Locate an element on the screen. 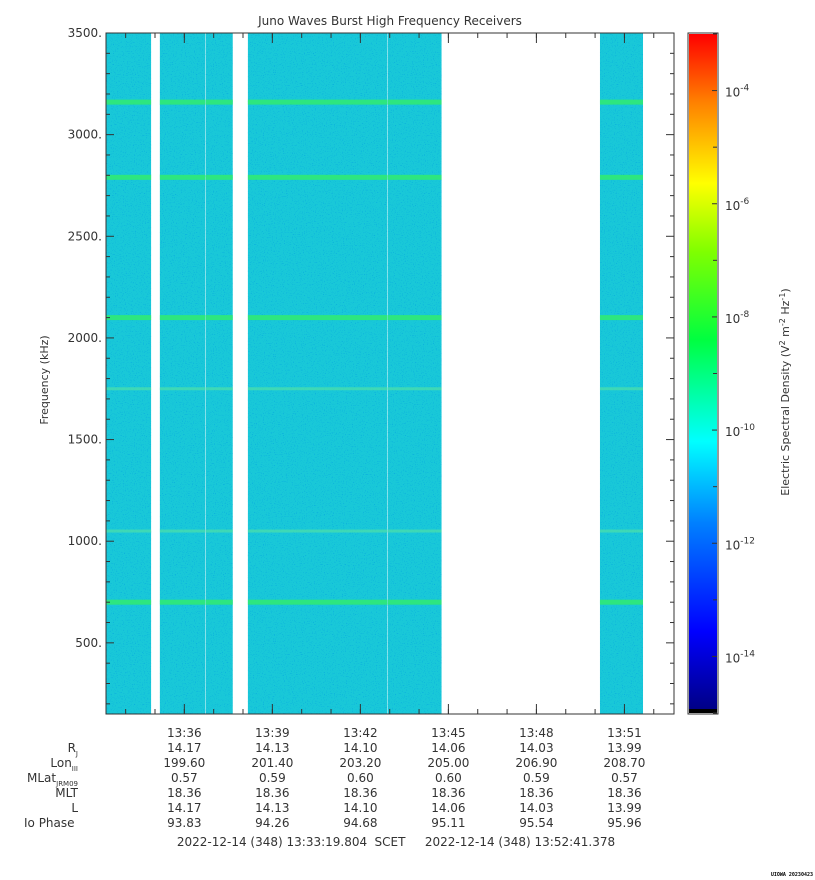 This screenshot has height=880, width=815. y-tick-label: 2500. is located at coordinates (85, 236).